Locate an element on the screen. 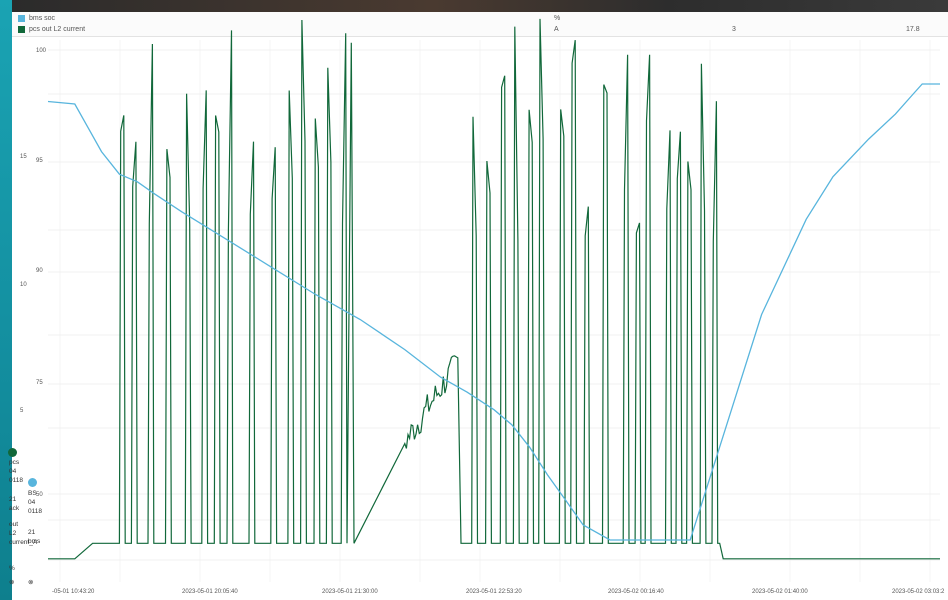  left-tick-label: 15 is located at coordinates (23, 157).